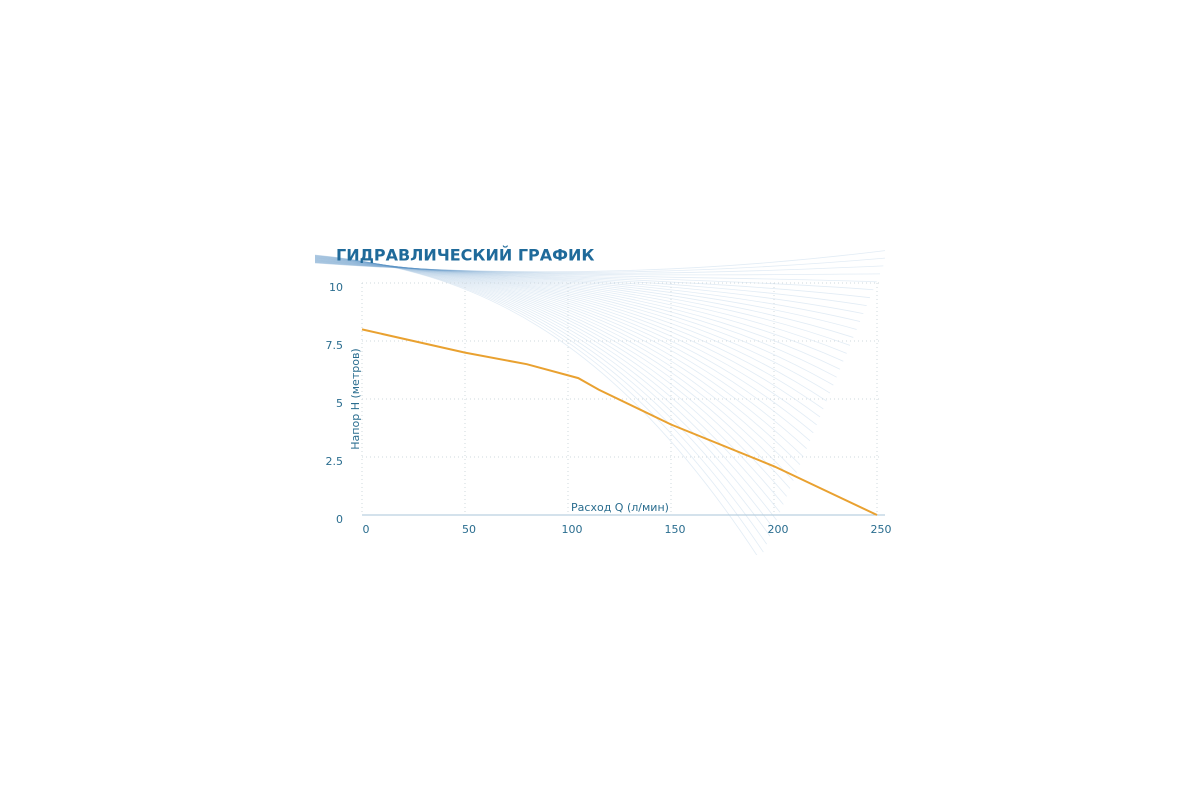 This screenshot has width=1200, height=800. Describe the element at coordinates (572, 529) in the screenshot. I see `x-tick-label: 100` at that location.